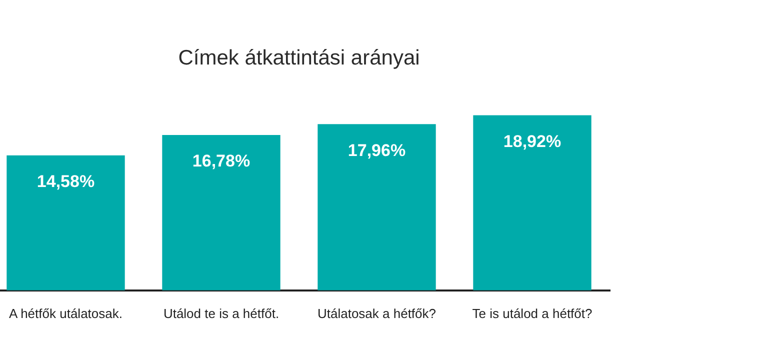 The width and height of the screenshot is (760, 348). Describe the element at coordinates (221, 313) in the screenshot. I see `x-tick-label: Utálod te is a hétfőt.` at that location.